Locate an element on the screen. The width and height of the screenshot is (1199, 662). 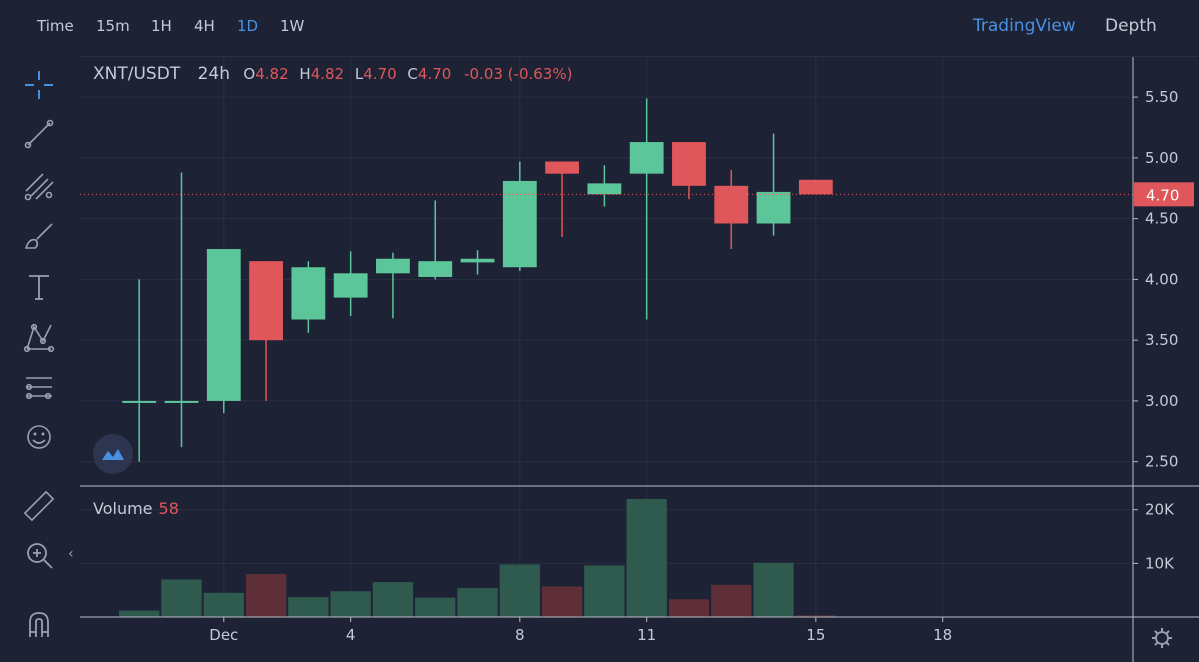
time-label: Time is located at coordinates (55, 26).